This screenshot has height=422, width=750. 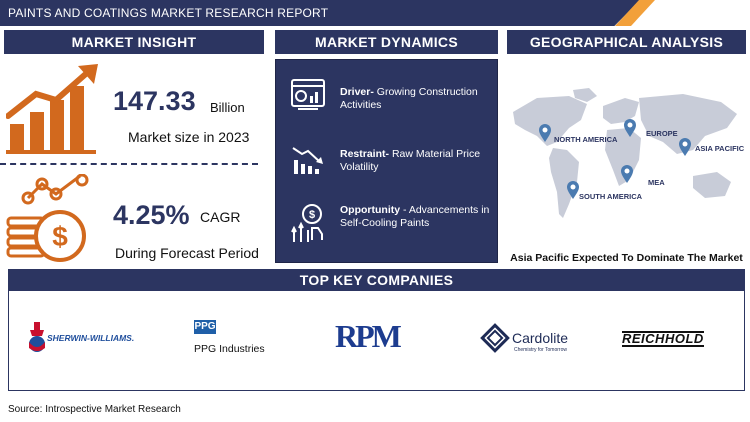 What do you see at coordinates (91, 338) in the screenshot?
I see `sherwin-williams-logo: SHERWIN-WILLIAMS.` at bounding box center [91, 338].